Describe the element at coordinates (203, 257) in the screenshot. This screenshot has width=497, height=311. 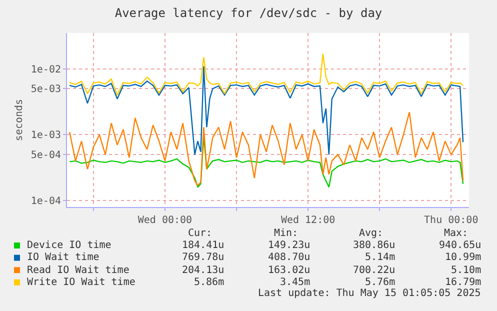
I see `text: 769.78u` at that location.